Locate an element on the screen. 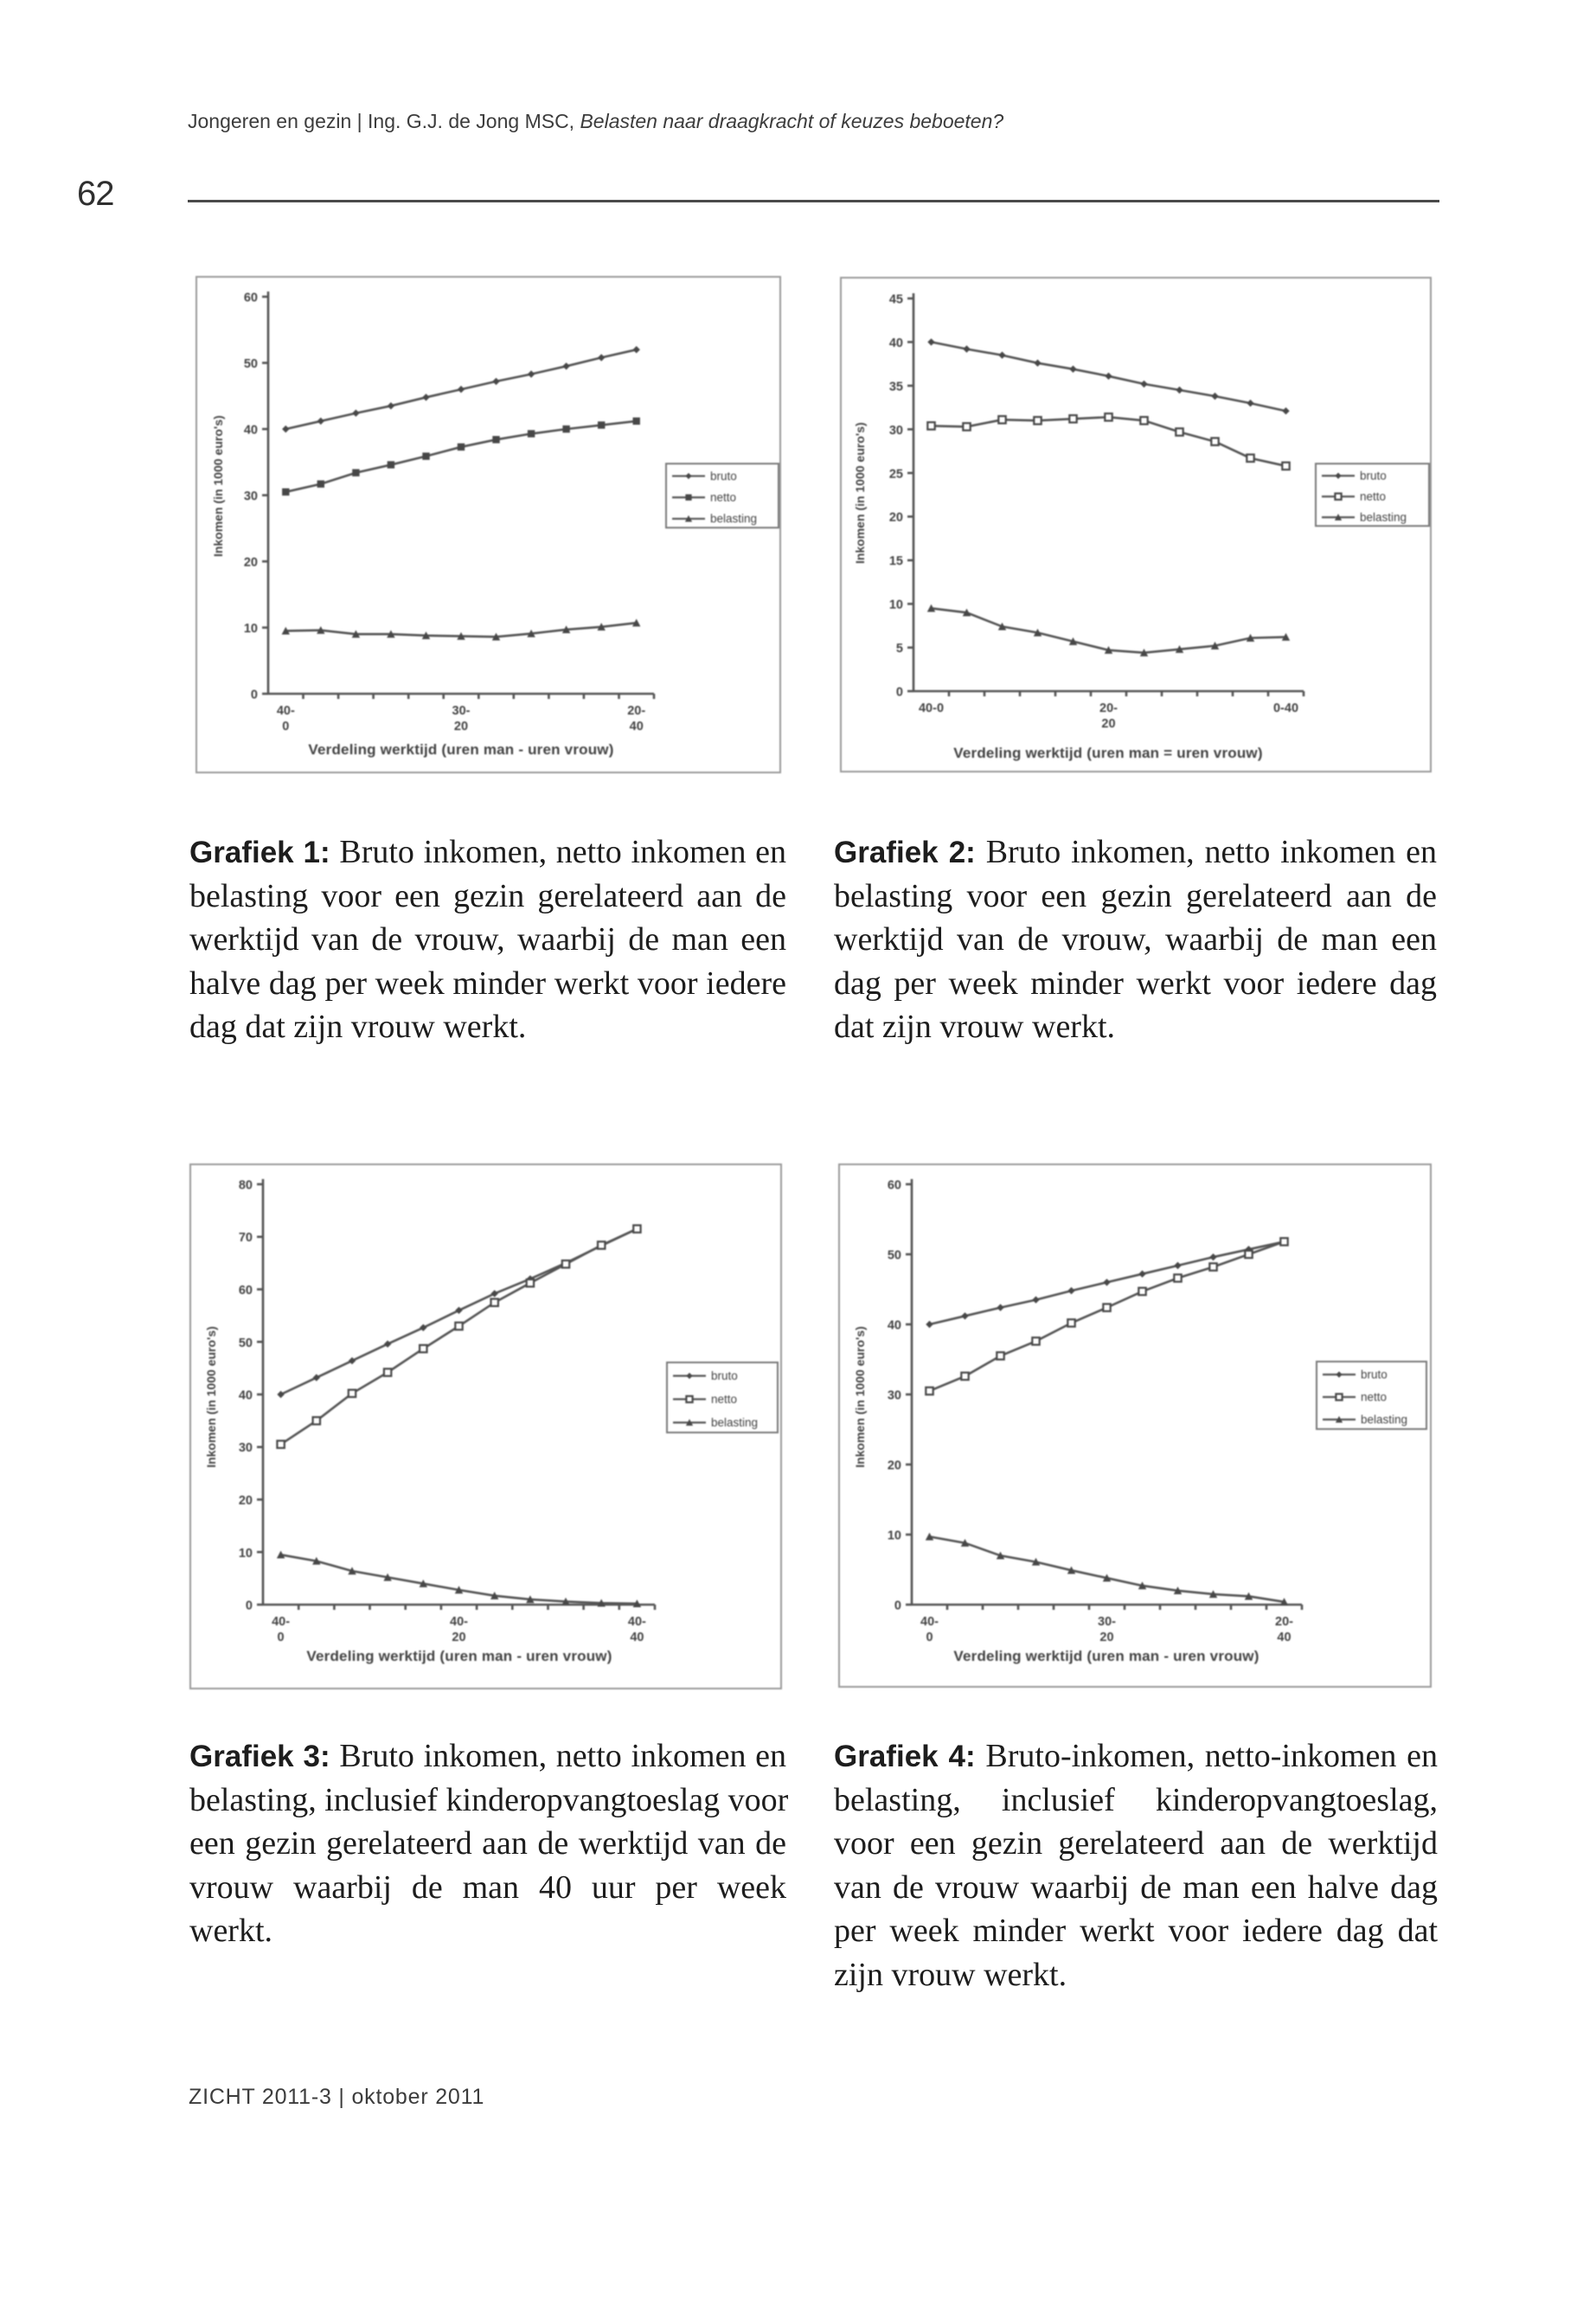  svg-text: 70 is located at coordinates (246, 1238).